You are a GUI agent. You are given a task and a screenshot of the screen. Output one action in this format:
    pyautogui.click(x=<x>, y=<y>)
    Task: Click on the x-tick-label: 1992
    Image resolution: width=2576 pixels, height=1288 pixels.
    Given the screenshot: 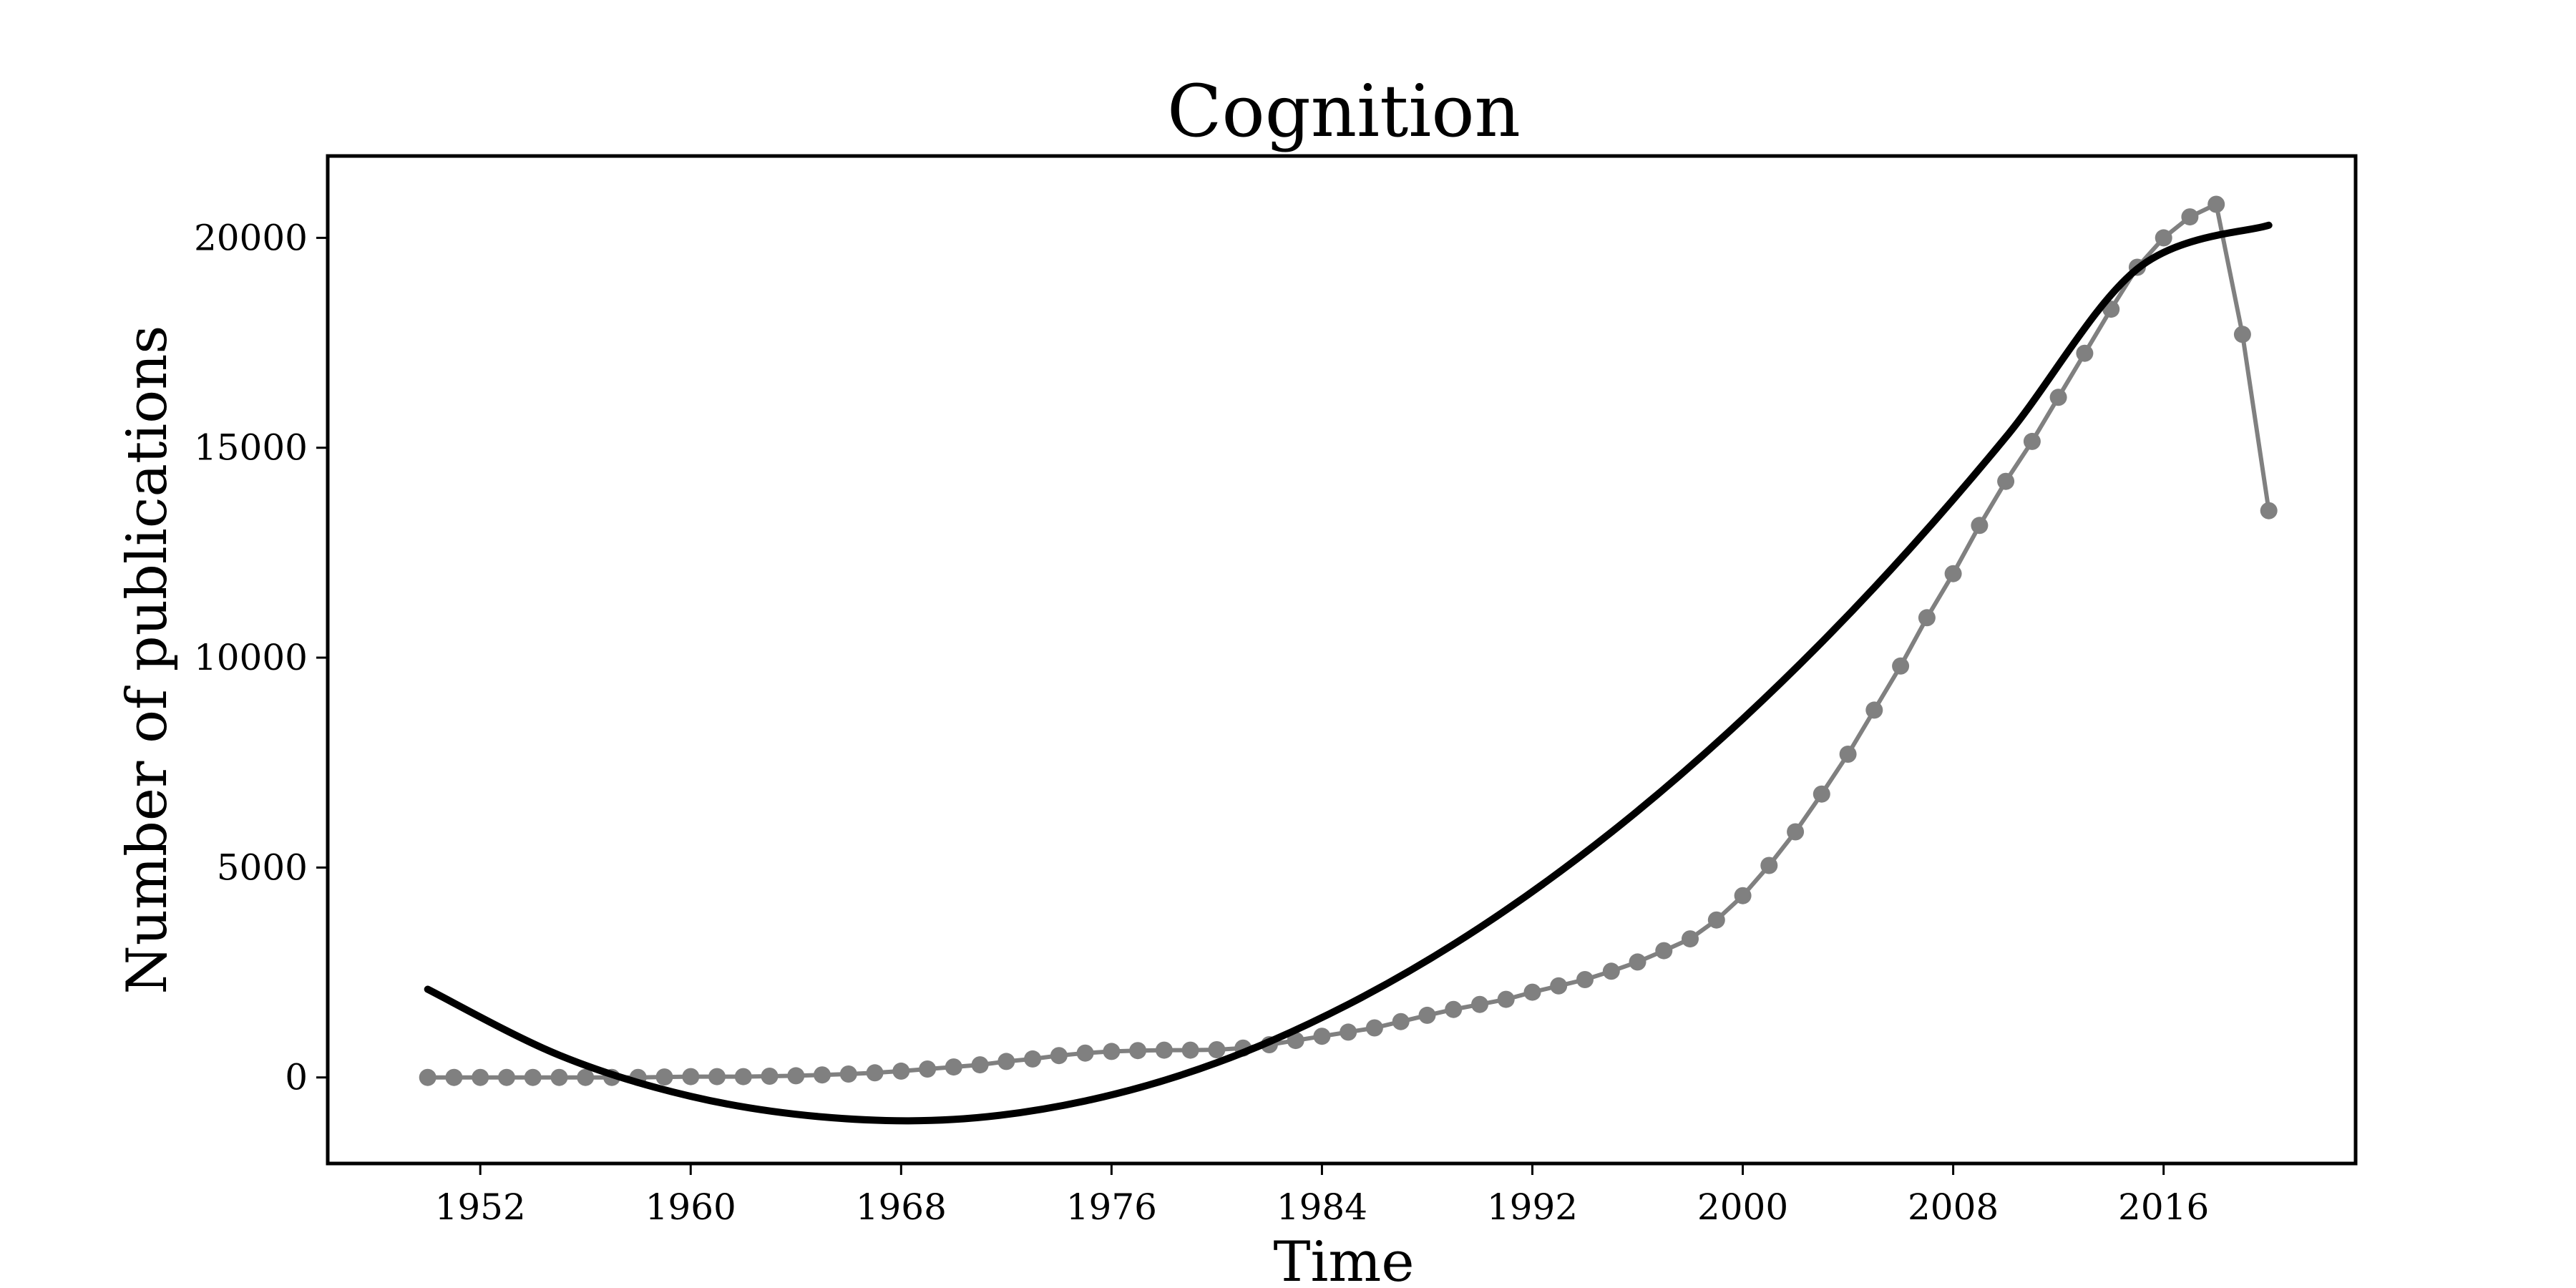 What is the action you would take?
    pyautogui.click(x=1532, y=1207)
    